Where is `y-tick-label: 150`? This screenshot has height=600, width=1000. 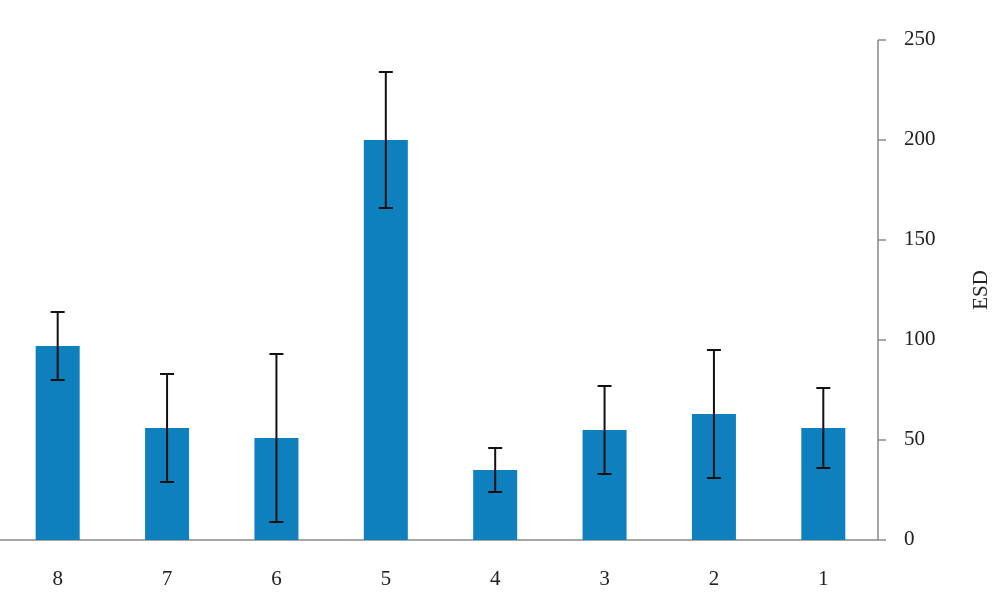 y-tick-label: 150 is located at coordinates (920, 238).